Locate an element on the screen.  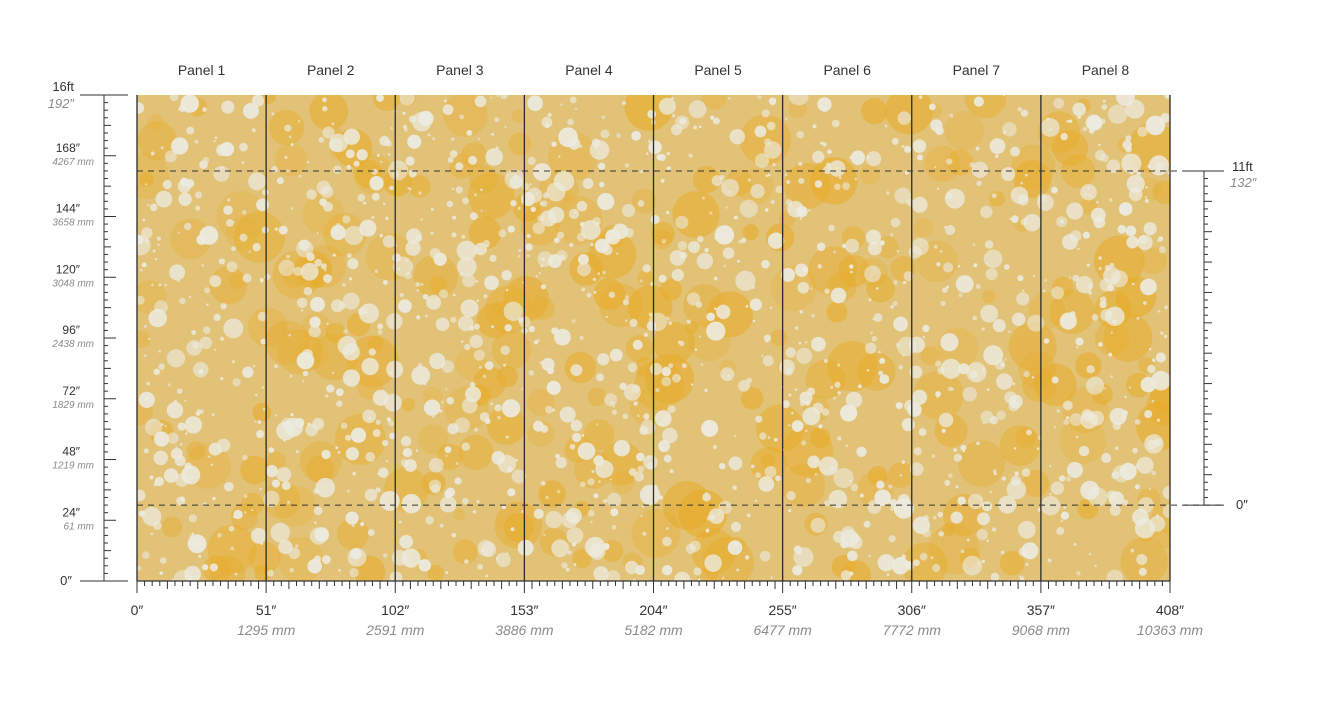
left-ruler-inch-label: 48″ is located at coordinates (71, 452).